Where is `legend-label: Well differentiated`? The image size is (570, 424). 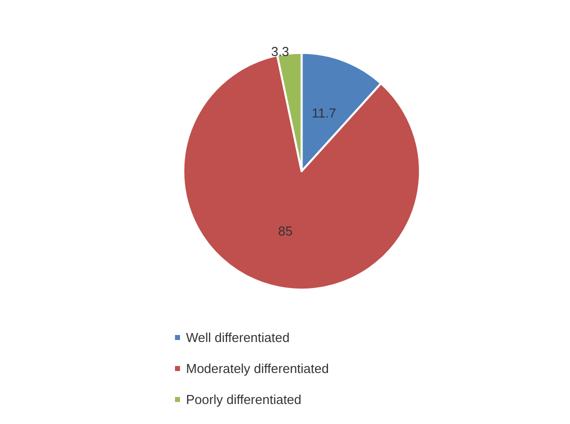 legend-label: Well differentiated is located at coordinates (238, 337).